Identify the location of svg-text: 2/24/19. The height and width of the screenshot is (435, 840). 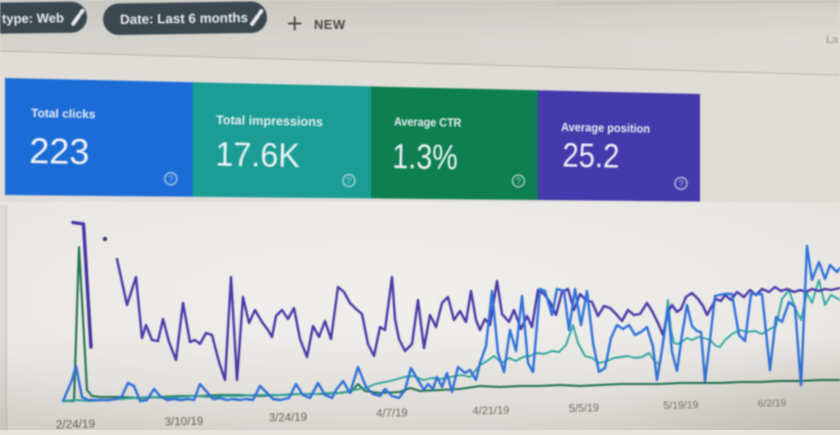
(76, 423).